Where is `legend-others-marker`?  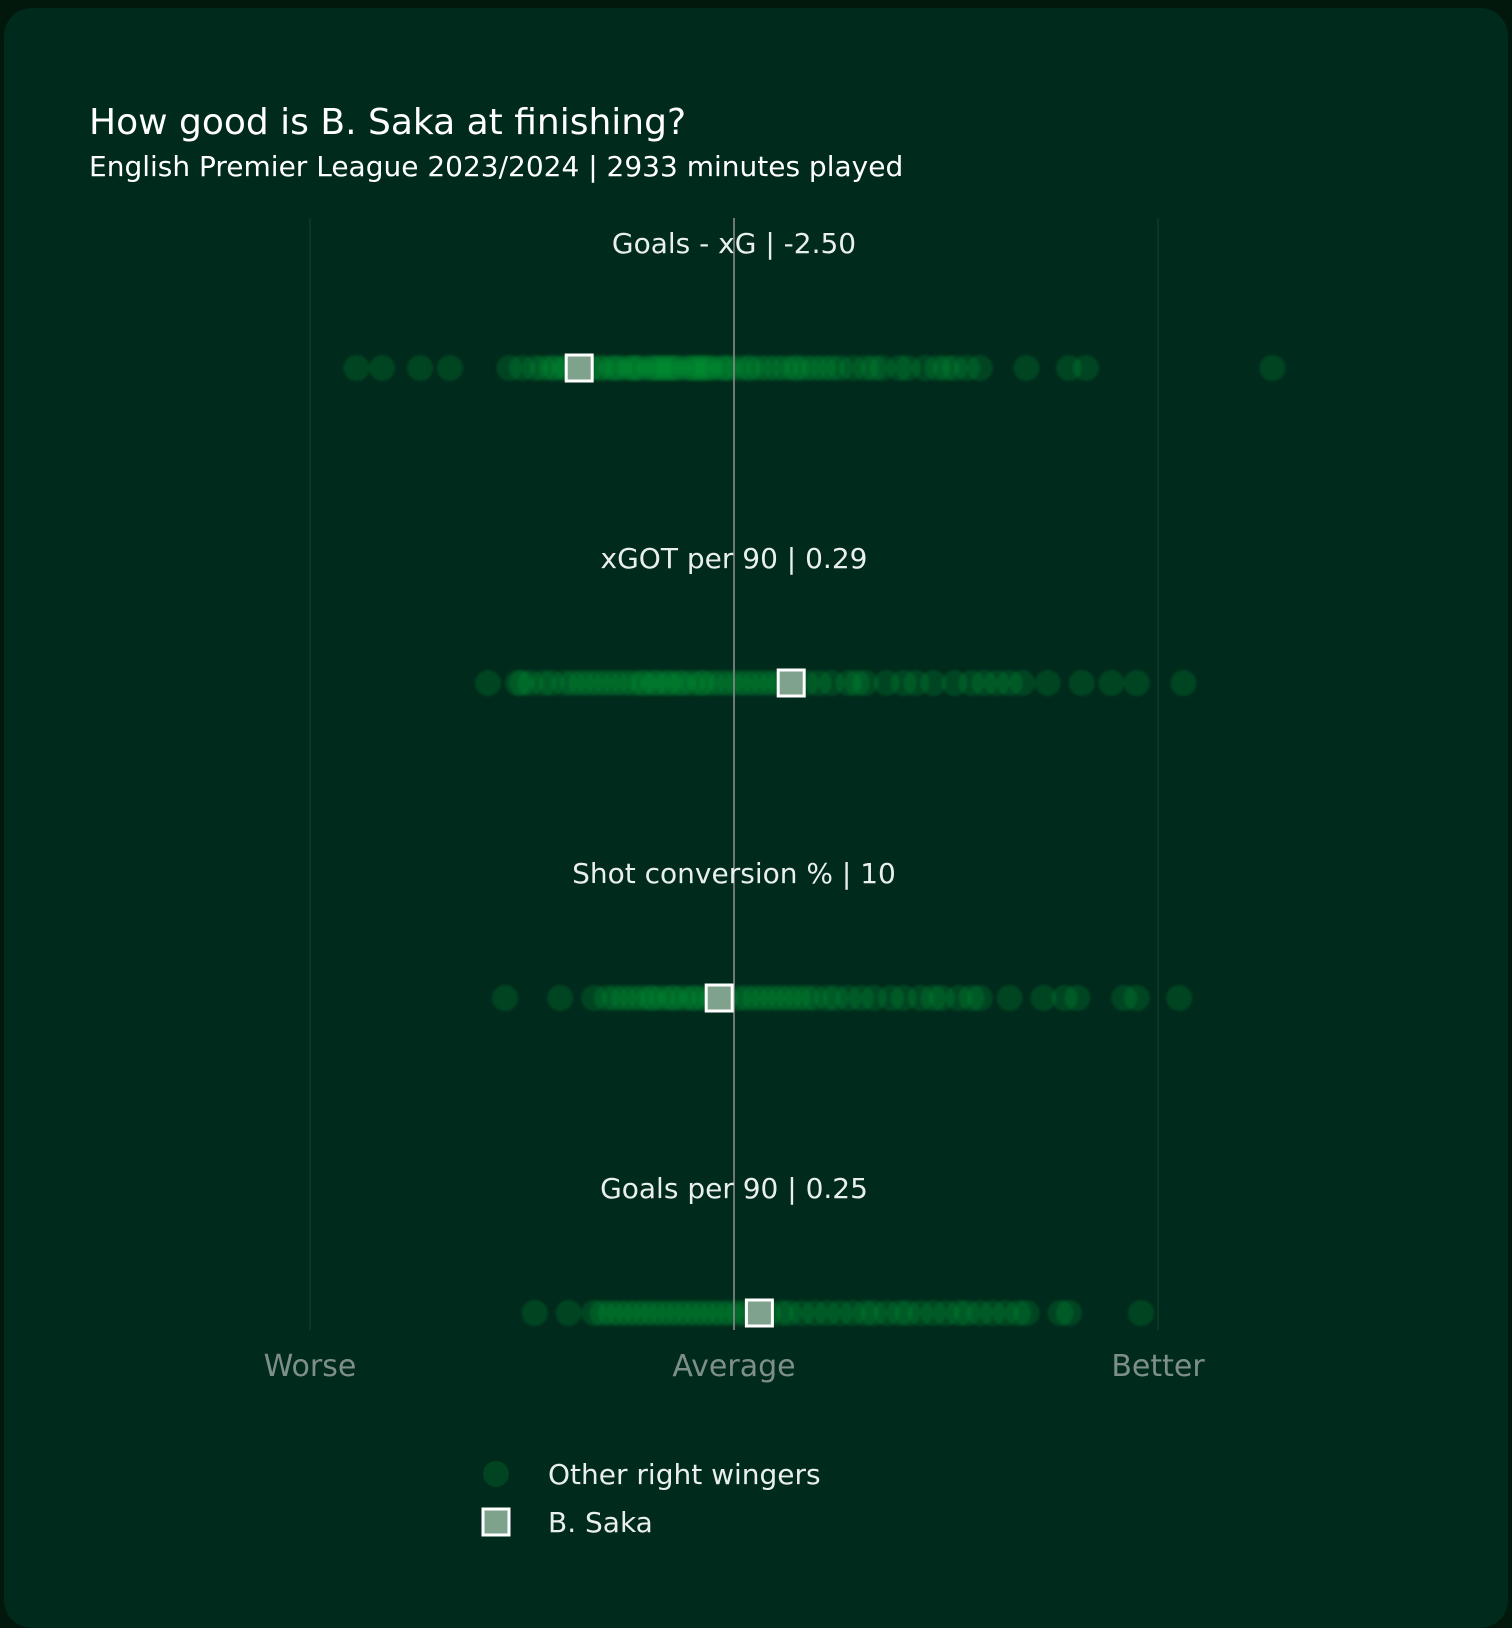 legend-others-marker is located at coordinates (496, 1474).